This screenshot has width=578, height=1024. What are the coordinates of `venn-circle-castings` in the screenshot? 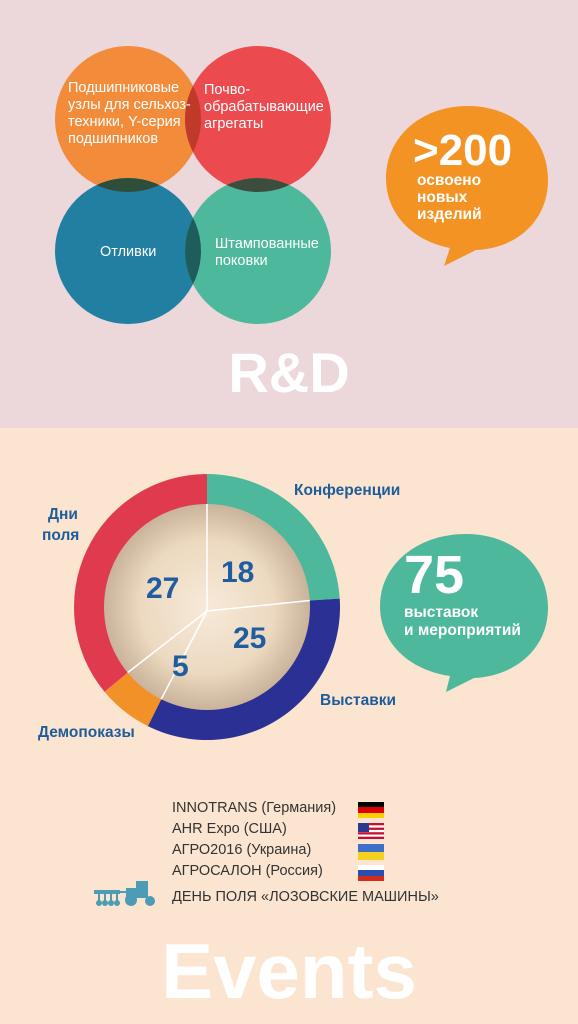 It's located at (128, 251).